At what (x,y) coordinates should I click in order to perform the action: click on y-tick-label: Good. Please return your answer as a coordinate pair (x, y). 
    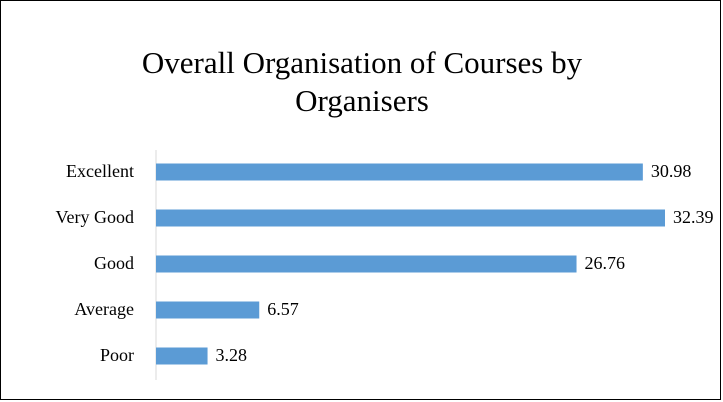
    Looking at the image, I should click on (114, 263).